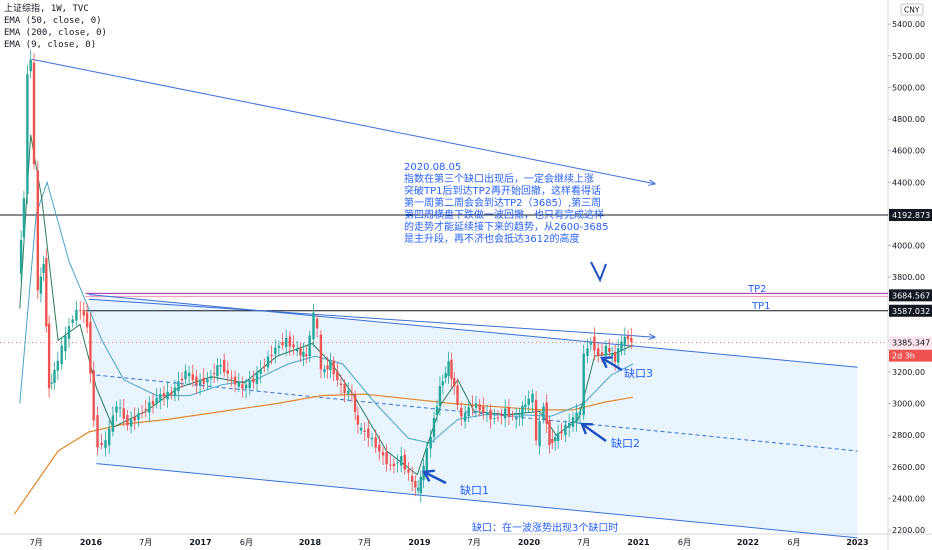 This screenshot has width=932, height=550. I want to click on gap-1-label: 缺口1, so click(474, 490).